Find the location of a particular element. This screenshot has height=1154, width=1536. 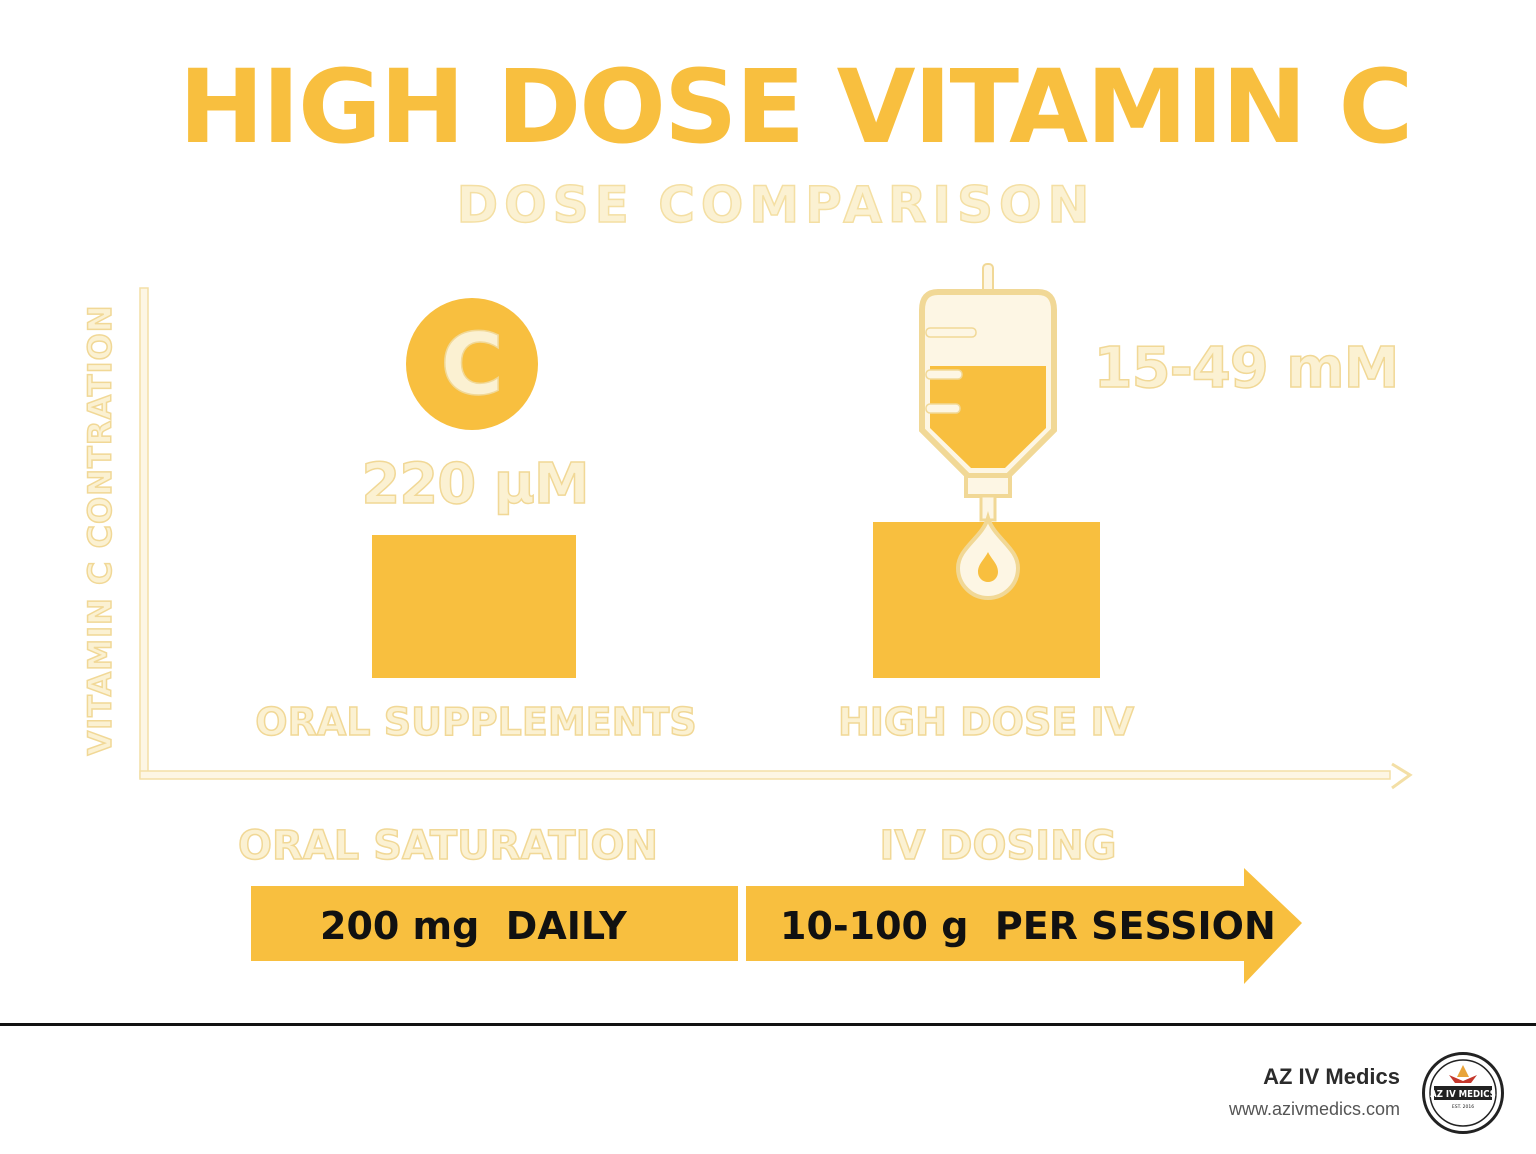

oral-dose-text: 200 mg DAILY is located at coordinates (473, 926).